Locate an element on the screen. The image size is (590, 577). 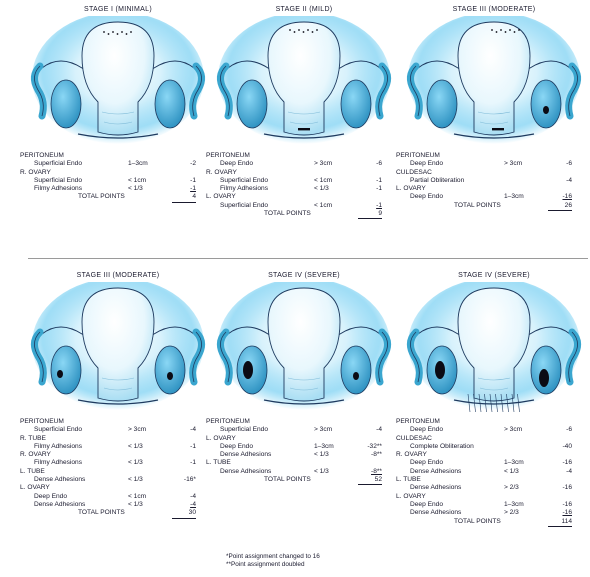
finding-label: Complete Obliteration is located at coordinates (442, 446).